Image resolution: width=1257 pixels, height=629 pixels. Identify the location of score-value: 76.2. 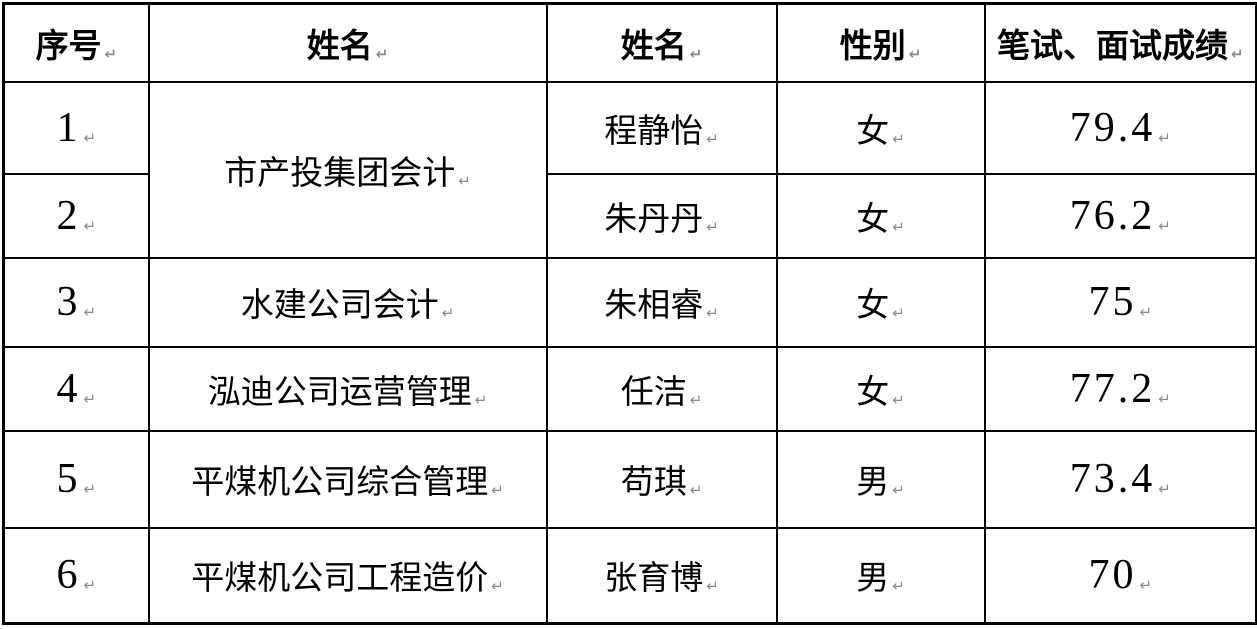
(1112, 215).